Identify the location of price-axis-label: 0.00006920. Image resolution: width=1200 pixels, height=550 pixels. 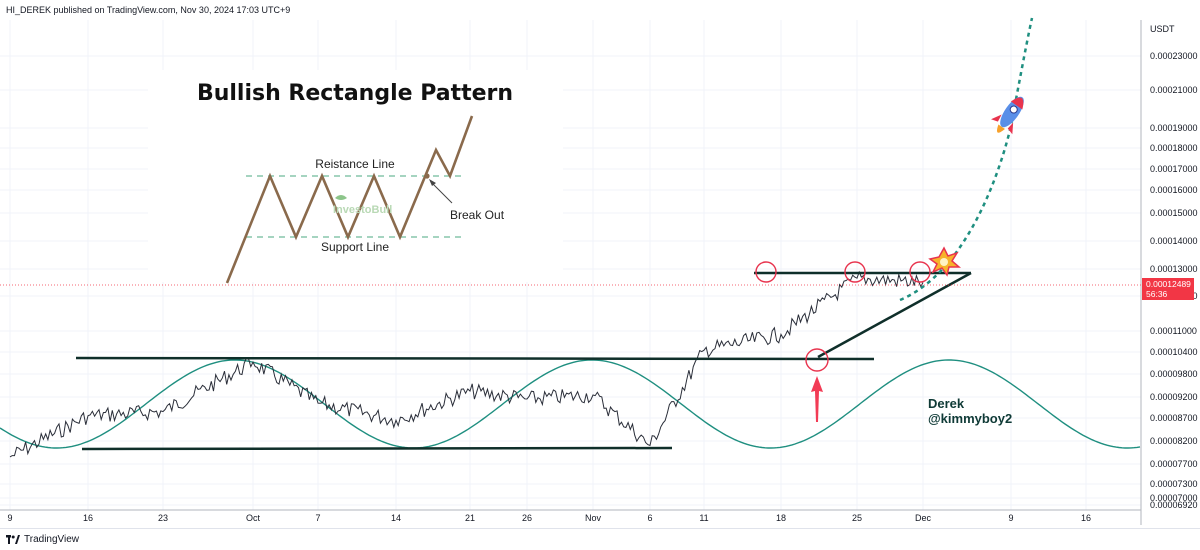
(1174, 505).